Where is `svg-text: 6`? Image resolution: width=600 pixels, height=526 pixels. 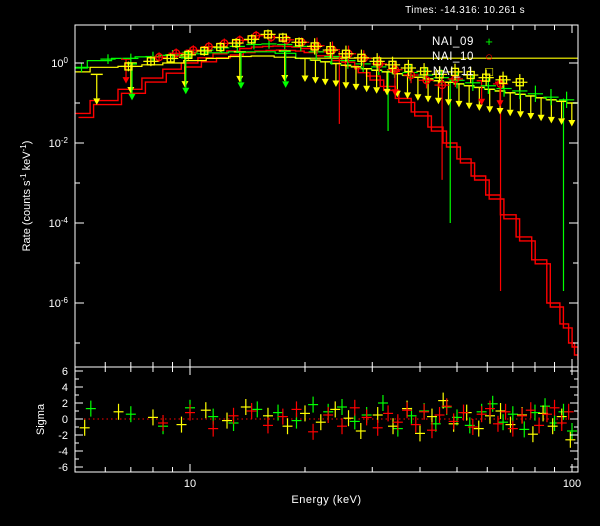
svg-text: 6 is located at coordinates (65, 372).